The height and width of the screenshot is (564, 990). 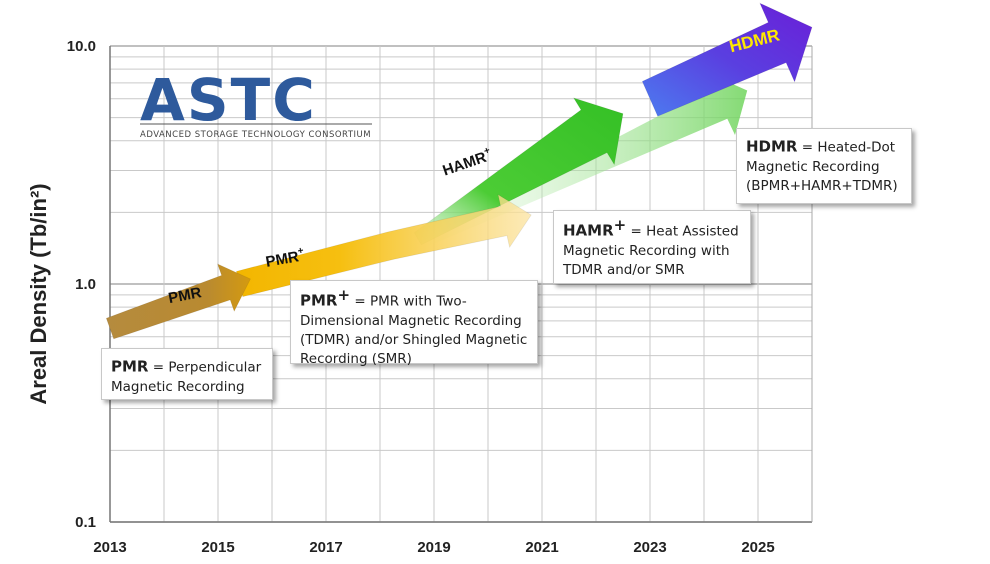 I want to click on x-tick-label: 2013, so click(x=109, y=547).